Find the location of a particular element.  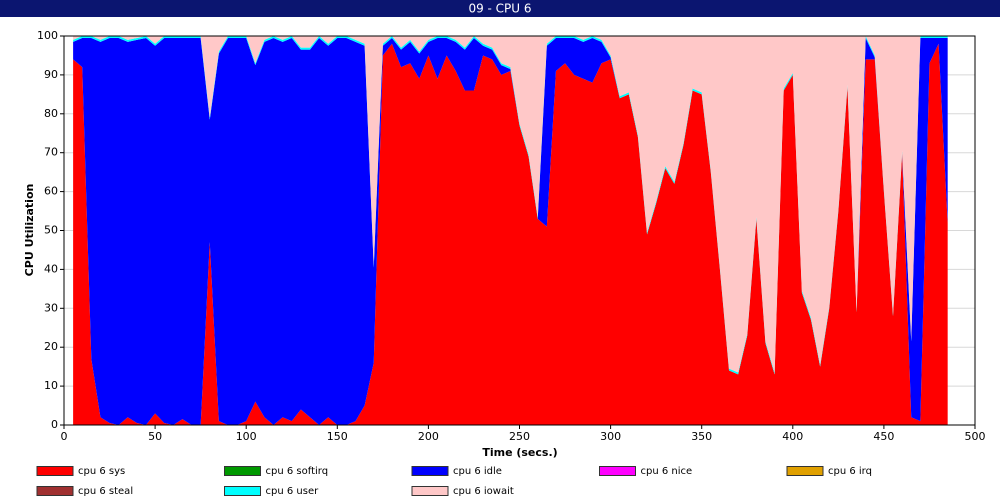

y-tick-label: 40 is located at coordinates (51, 268).